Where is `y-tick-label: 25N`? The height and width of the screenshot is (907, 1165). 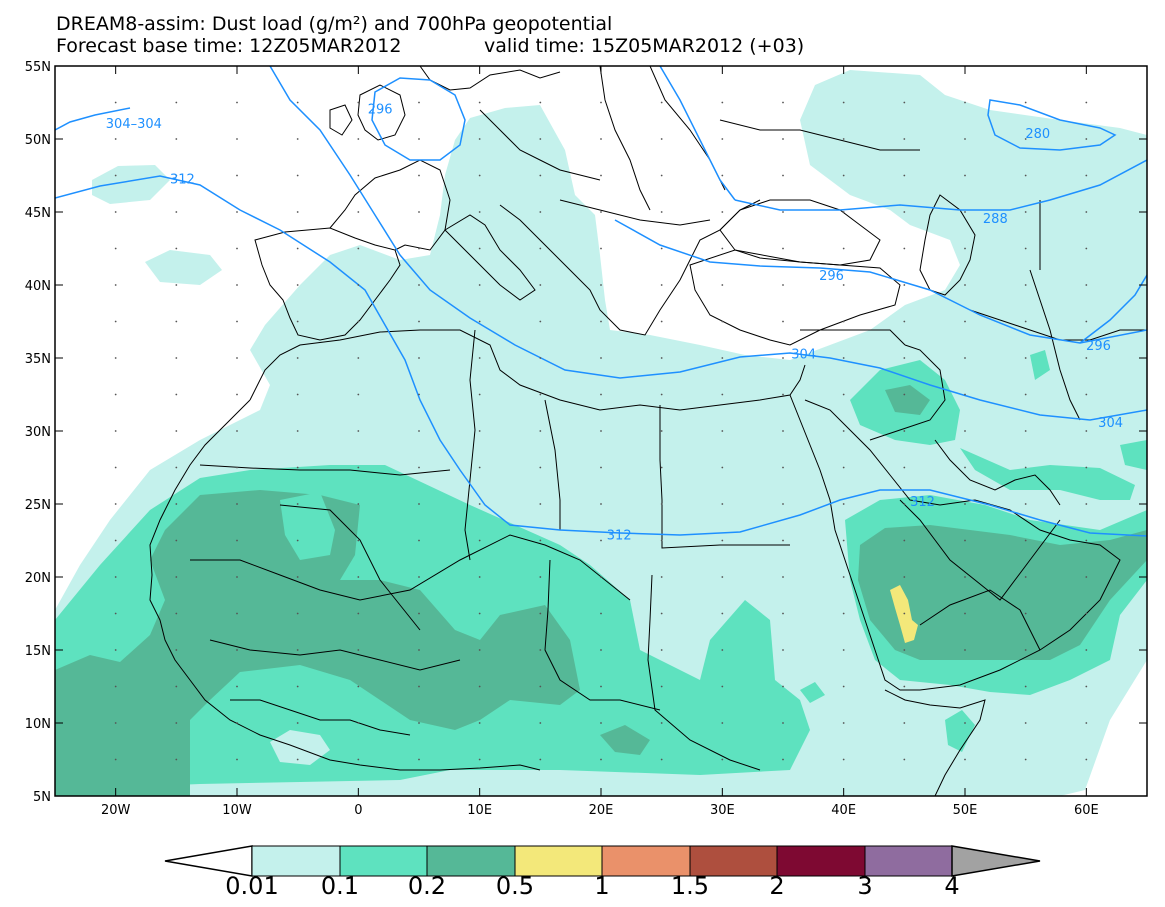 y-tick-label: 25N is located at coordinates (38, 505).